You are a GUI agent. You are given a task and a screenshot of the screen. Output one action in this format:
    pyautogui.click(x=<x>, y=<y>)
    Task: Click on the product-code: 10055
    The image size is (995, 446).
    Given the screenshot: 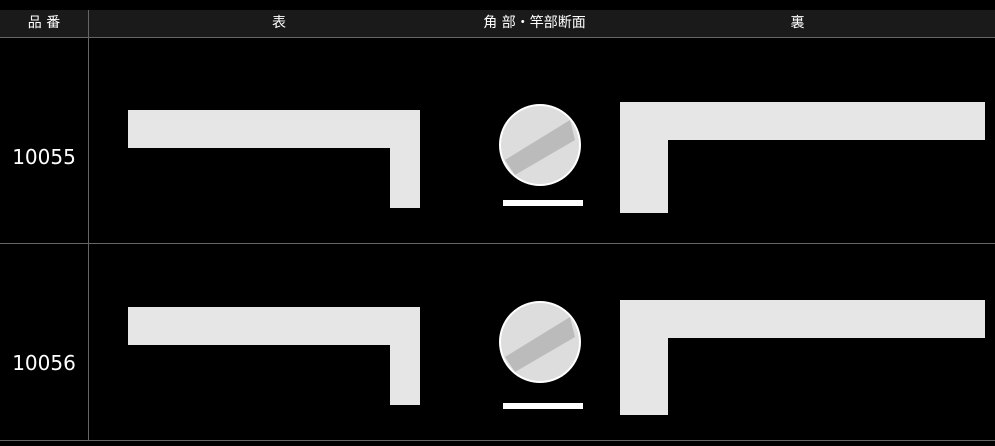 What is the action you would take?
    pyautogui.click(x=44, y=157)
    